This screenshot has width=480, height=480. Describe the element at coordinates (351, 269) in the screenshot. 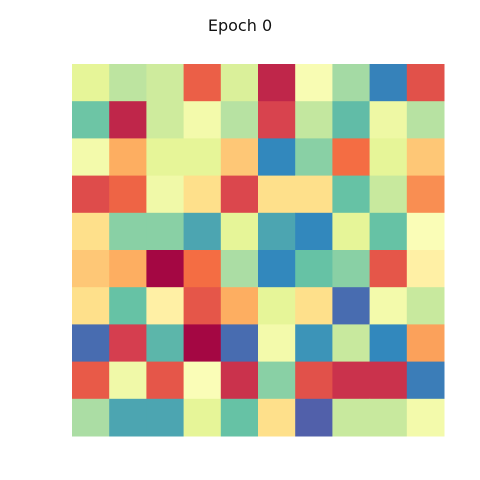

I see `heatmap-cell-r5-c7` at that location.